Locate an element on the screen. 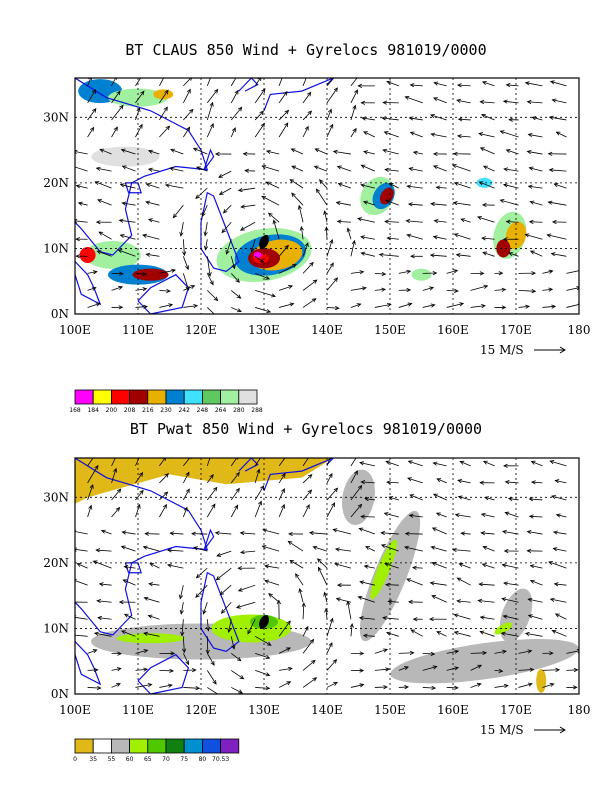 The width and height of the screenshot is (612, 792). cloud-nw-core is located at coordinates (163, 94).